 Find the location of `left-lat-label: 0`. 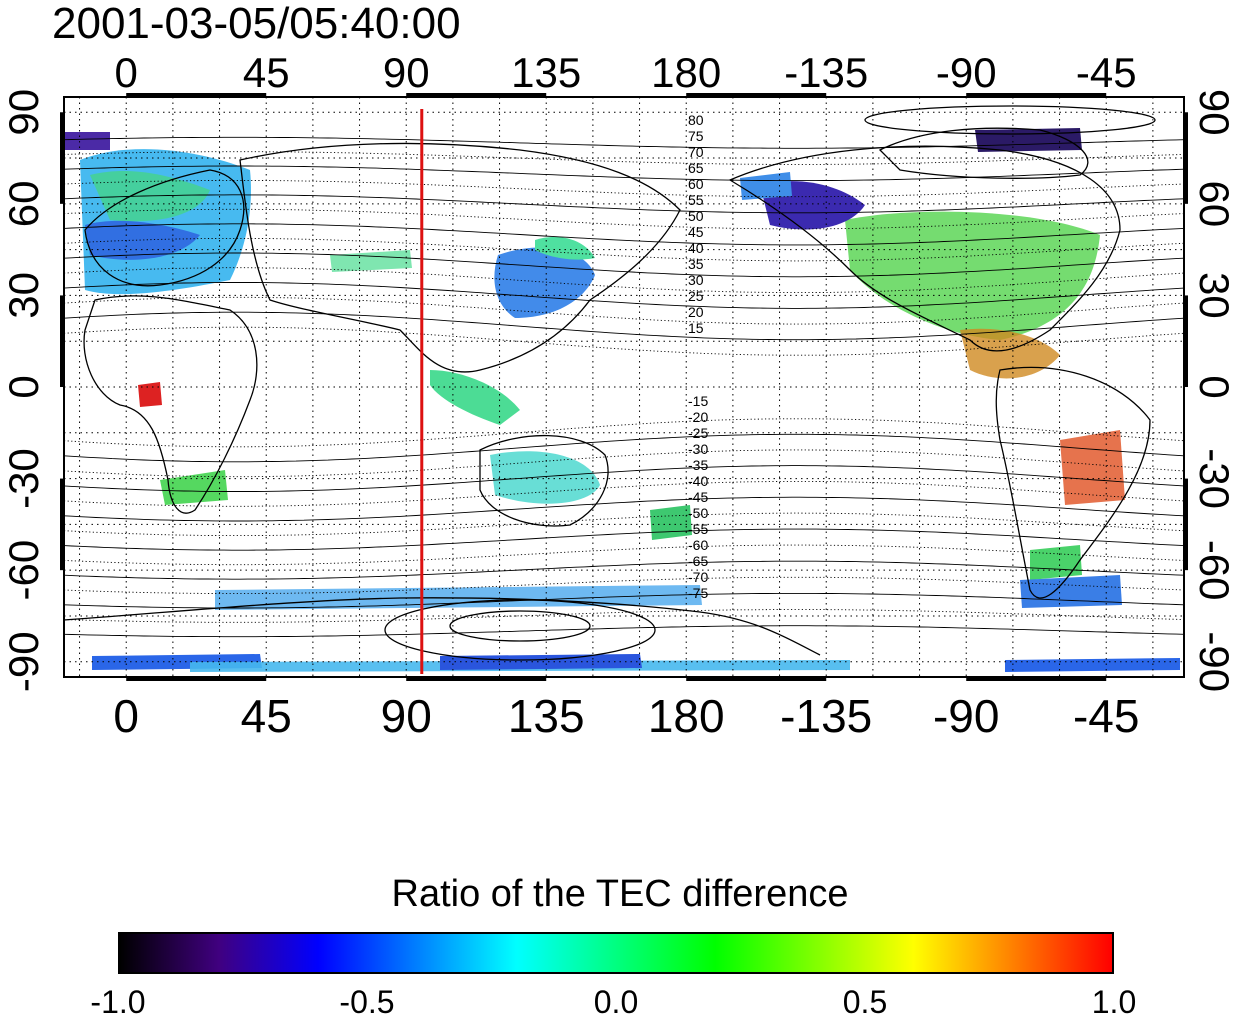

left-lat-label: 0 is located at coordinates (23, 386).